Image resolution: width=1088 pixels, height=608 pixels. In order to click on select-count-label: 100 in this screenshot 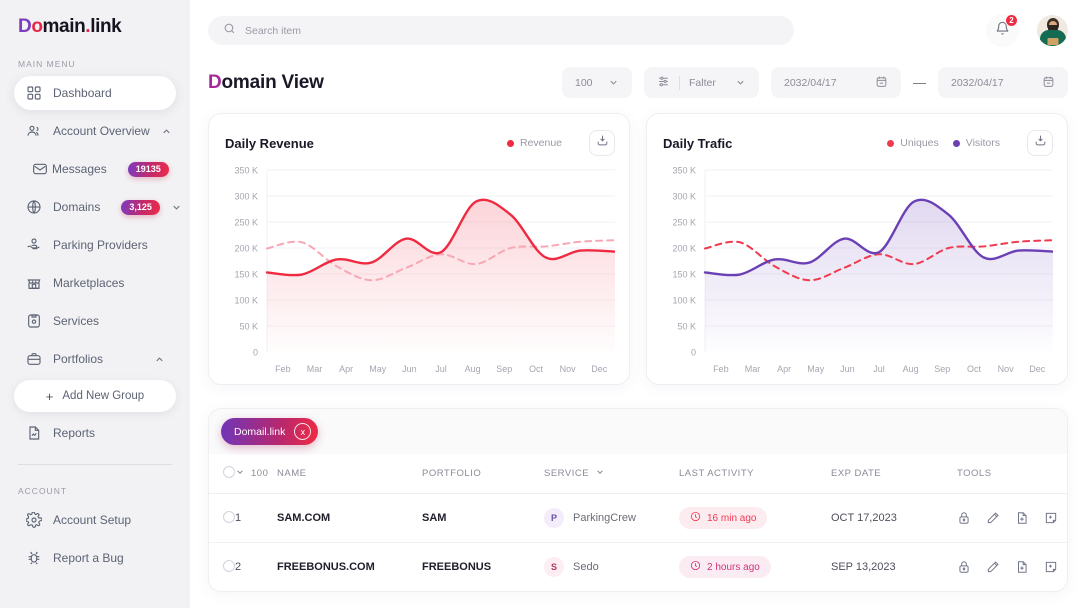, I will do `click(260, 473)`.